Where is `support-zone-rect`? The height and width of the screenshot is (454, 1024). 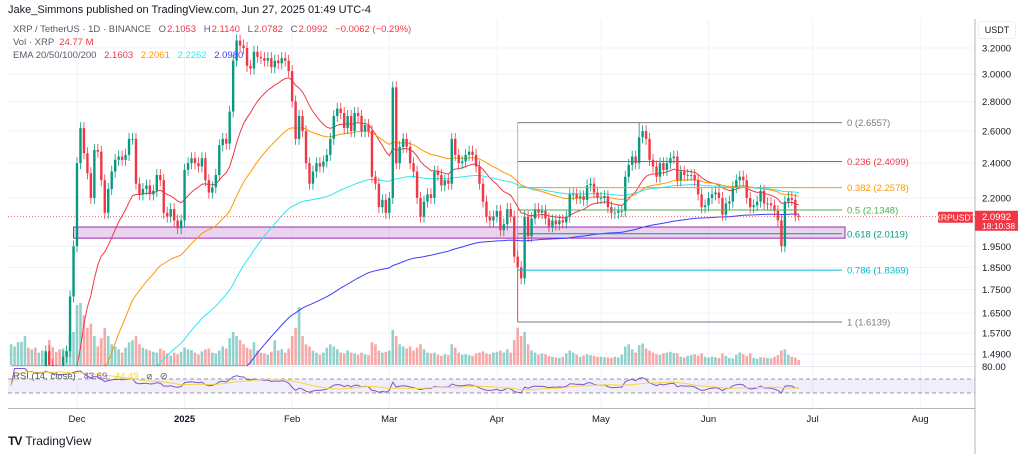
support-zone-rect is located at coordinates (459, 232).